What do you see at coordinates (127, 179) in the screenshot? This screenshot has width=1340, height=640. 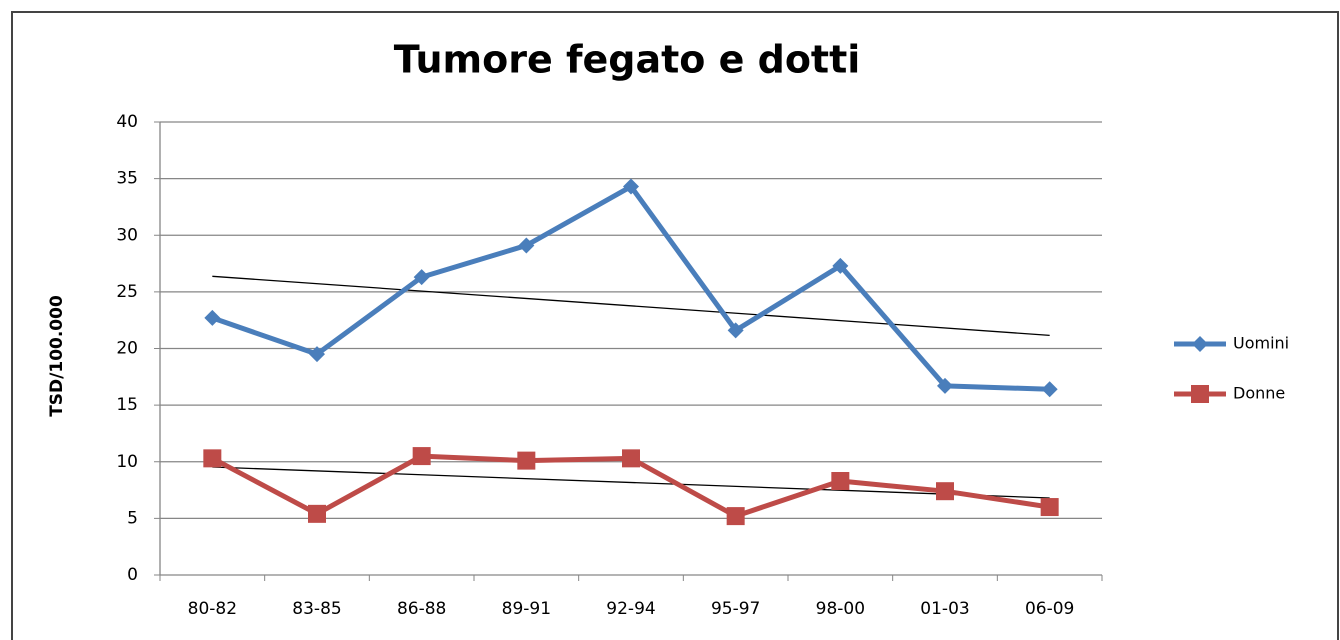 I see `y-tick-label: 35` at bounding box center [127, 179].